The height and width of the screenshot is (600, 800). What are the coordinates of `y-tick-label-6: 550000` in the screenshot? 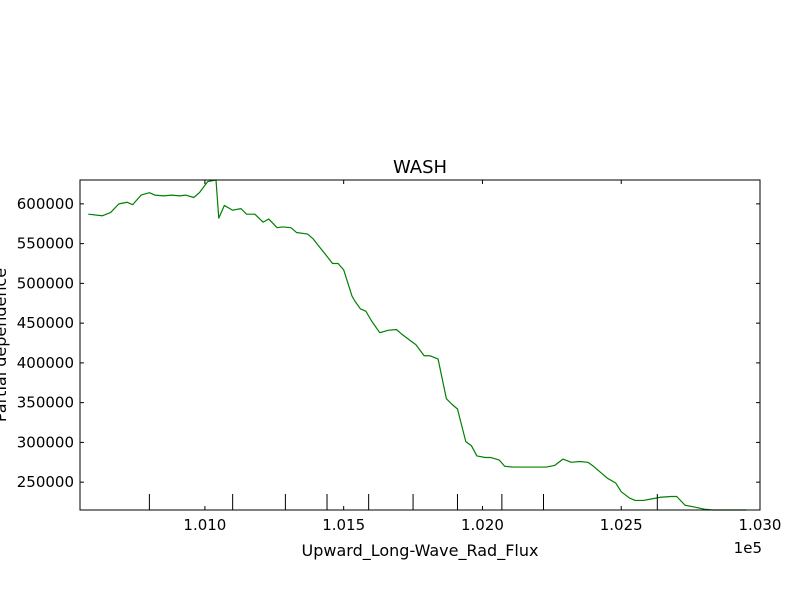 It's located at (45, 244).